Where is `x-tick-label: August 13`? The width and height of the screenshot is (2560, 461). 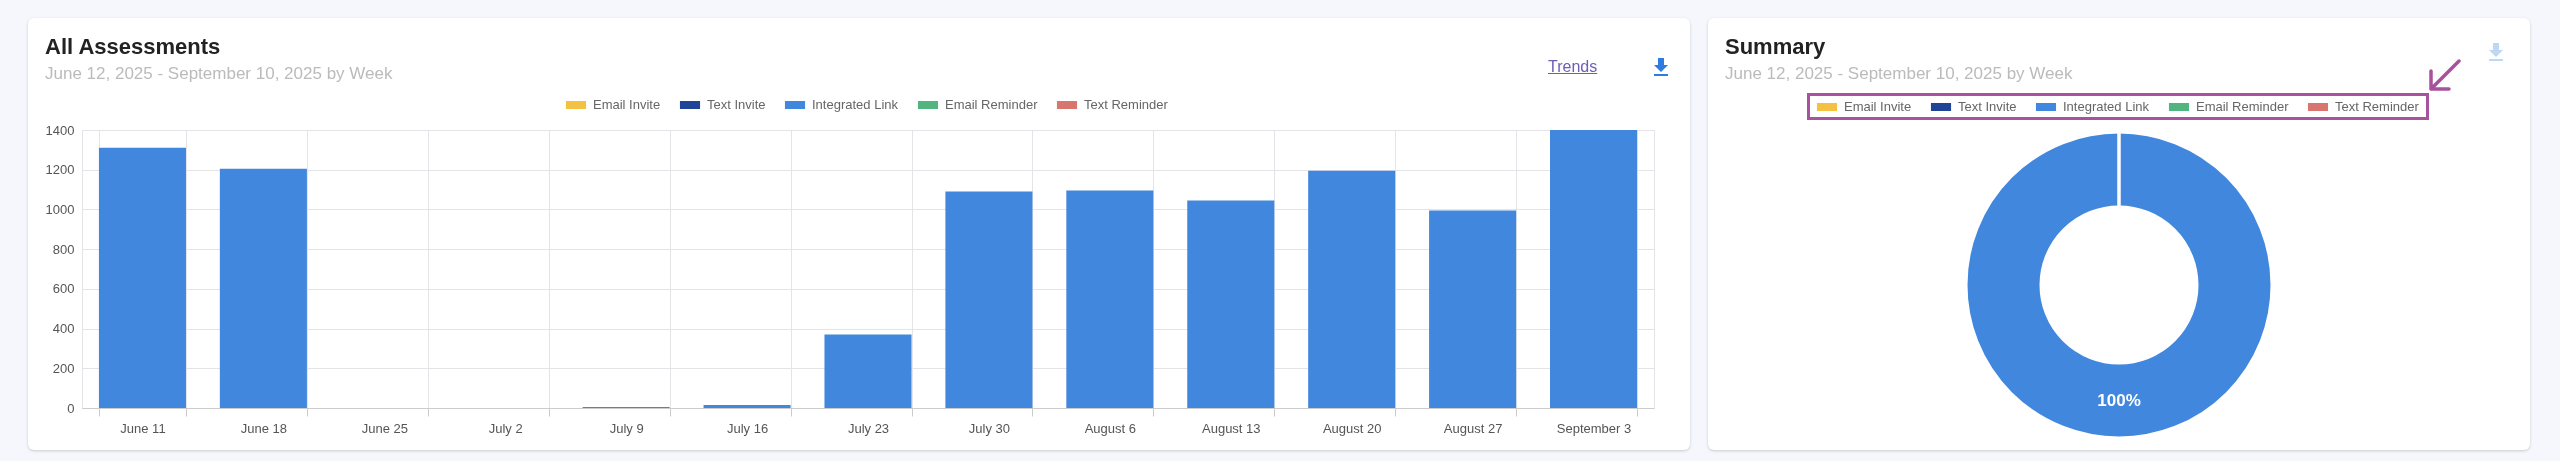 x-tick-label: August 13 is located at coordinates (1231, 428).